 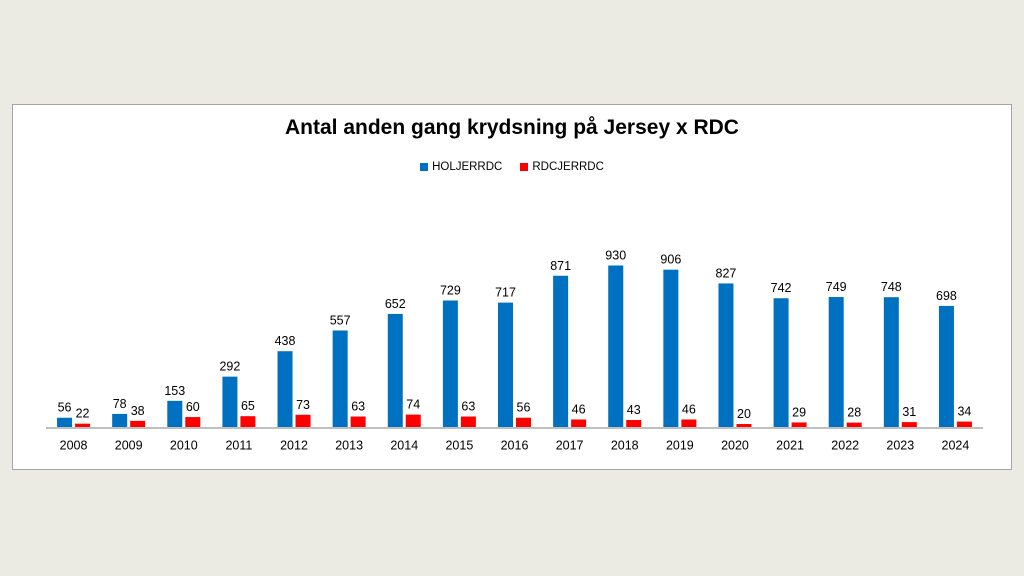 What do you see at coordinates (689, 423) in the screenshot?
I see `bar-rdcjerrdc-2019` at bounding box center [689, 423].